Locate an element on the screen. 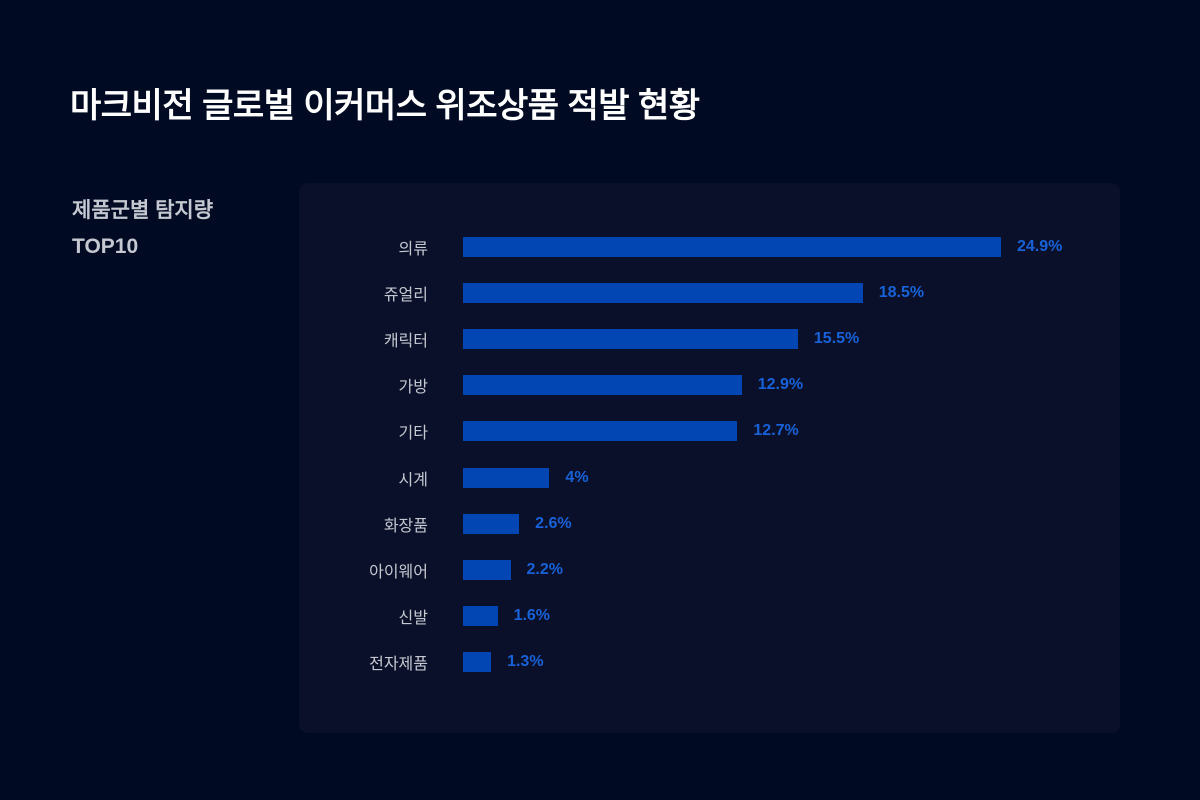 This screenshot has height=800, width=1200. chart-row: 쥬얼리 18.5% is located at coordinates (709, 293).